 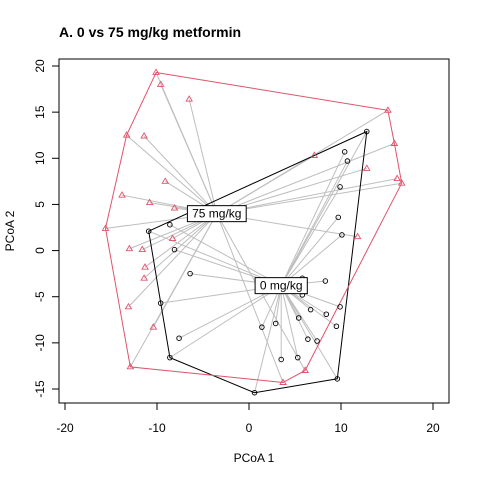 What do you see at coordinates (40, 204) in the screenshot?
I see `y-tick-label: 5` at bounding box center [40, 204].